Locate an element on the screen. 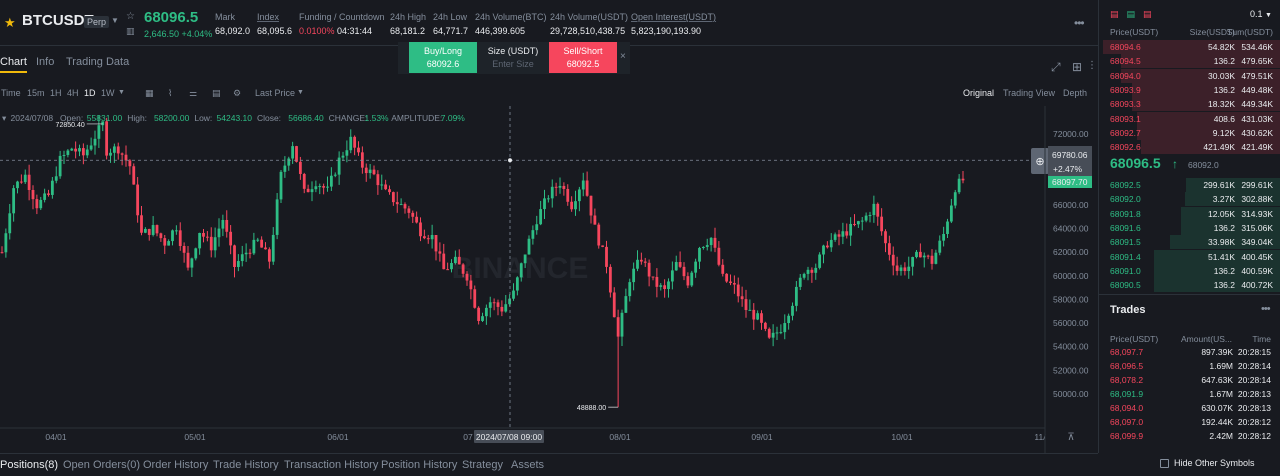 This screenshot has width=1280, height=476. stat-value: 68,095.6 is located at coordinates (275, 31).